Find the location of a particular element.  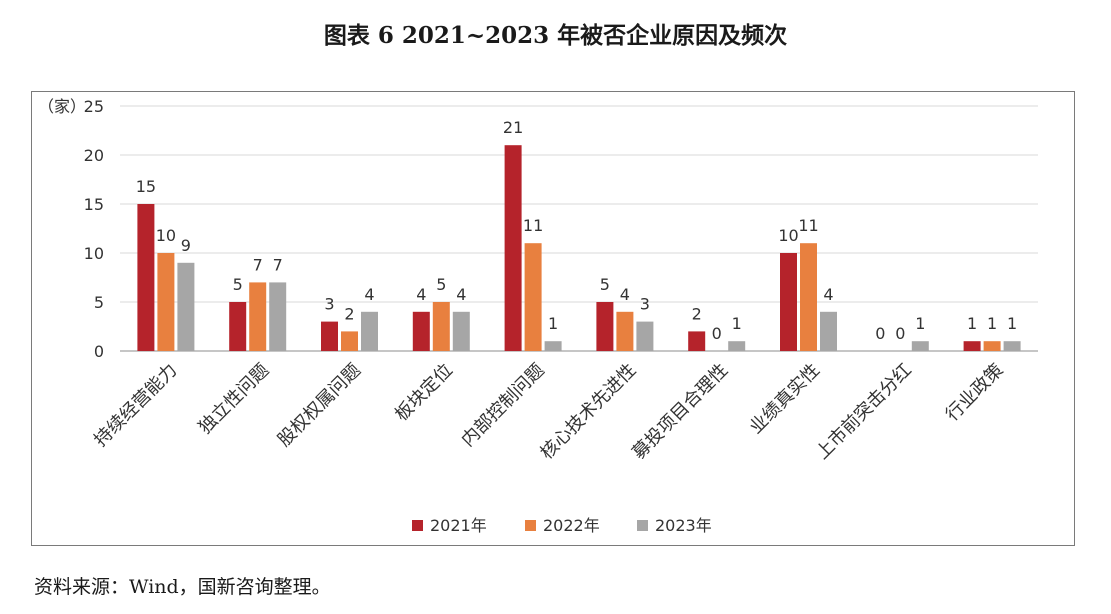

y-tick-label: 25 is located at coordinates (94, 106).